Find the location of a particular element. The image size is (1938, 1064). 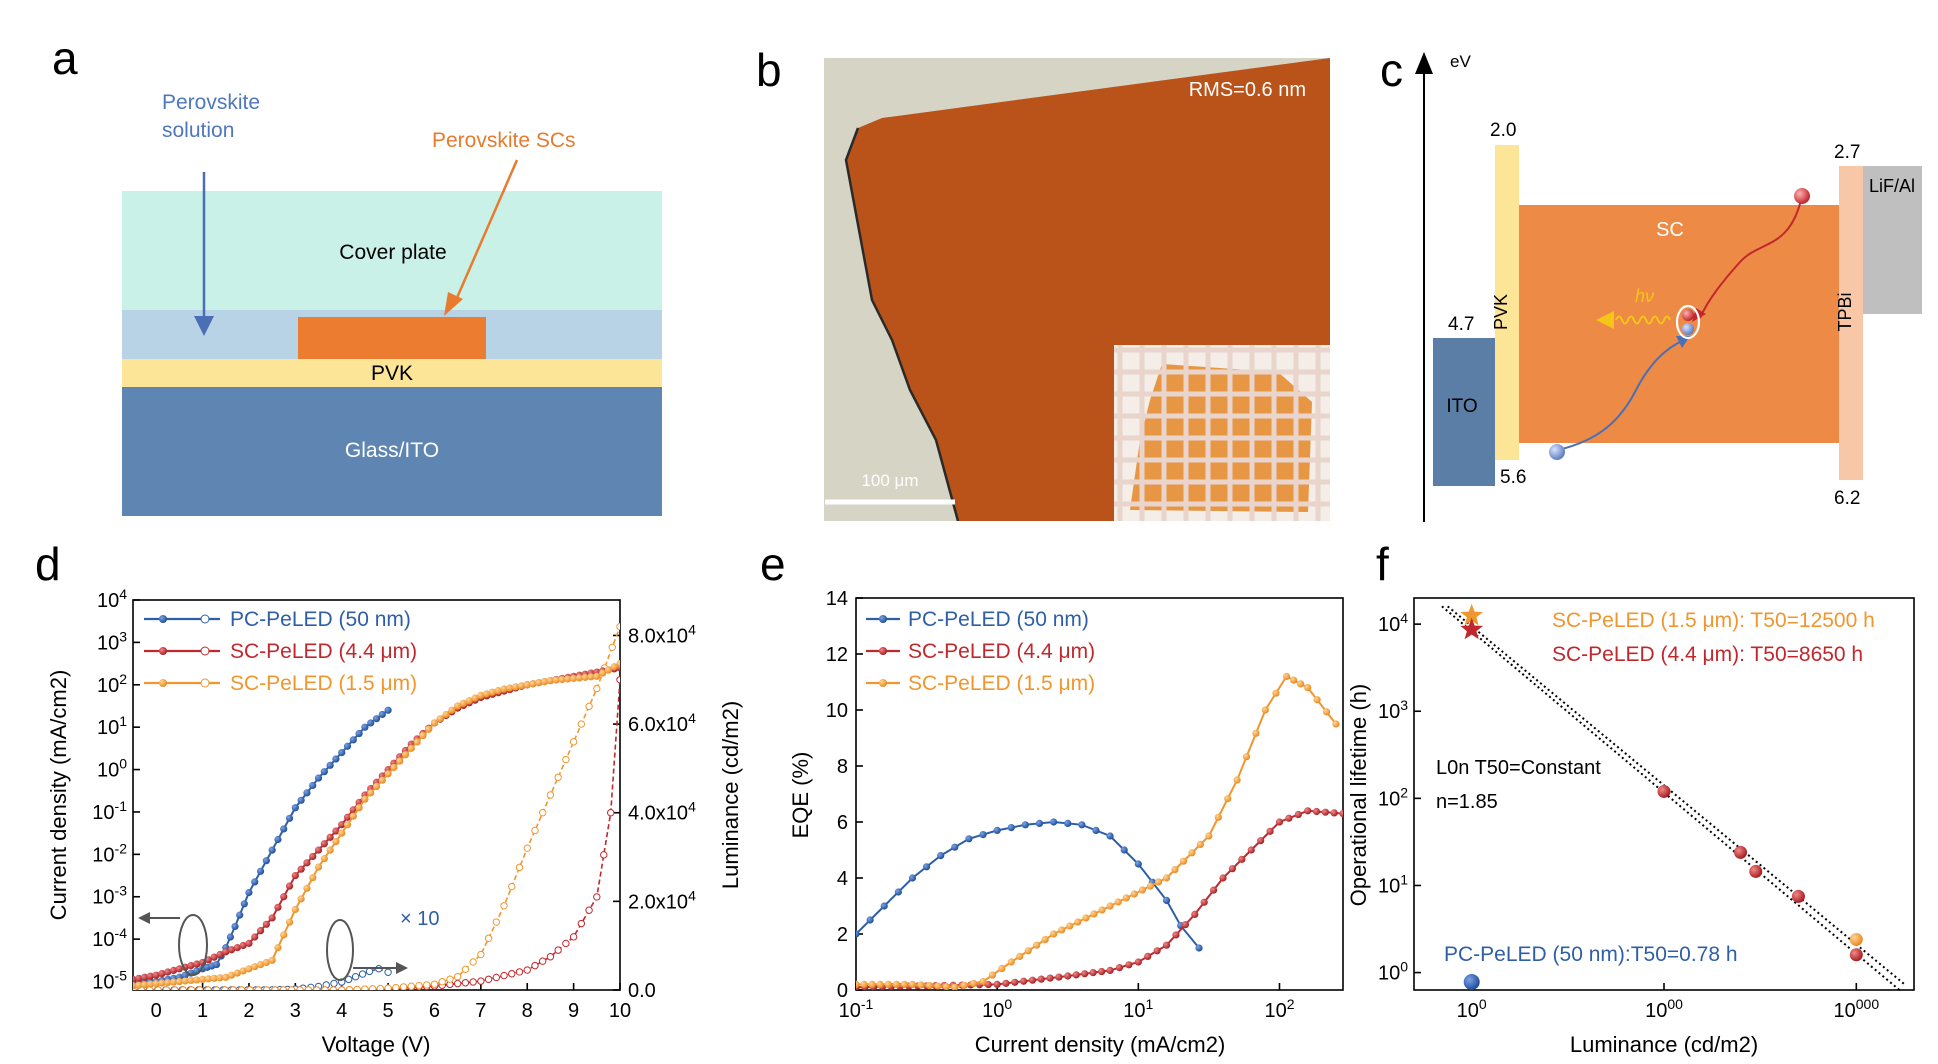

y-axis-title-d: Current density (mA/cm2) is located at coordinates (58, 795).